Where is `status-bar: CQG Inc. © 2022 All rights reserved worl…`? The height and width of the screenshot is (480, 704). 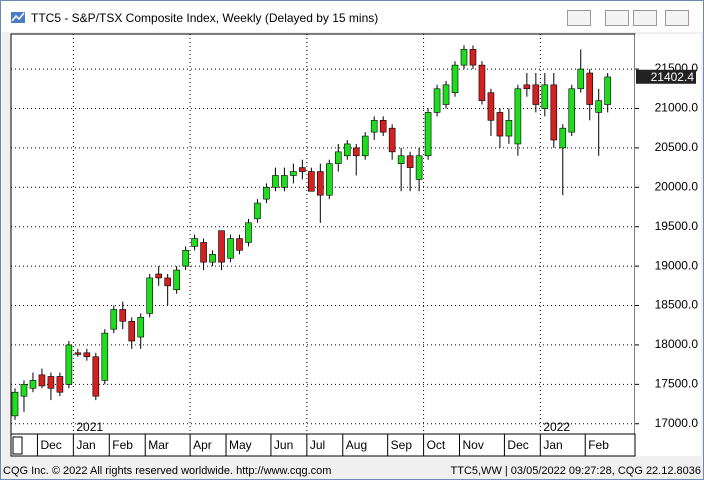 status-bar: CQG Inc. © 2022 All rights reserved worl… is located at coordinates (352, 470).